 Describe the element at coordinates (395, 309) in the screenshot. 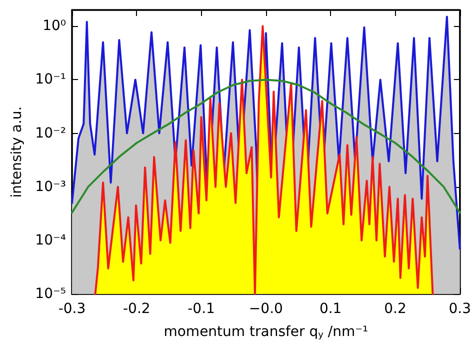

I see `x-tick-label: 0.2` at that location.